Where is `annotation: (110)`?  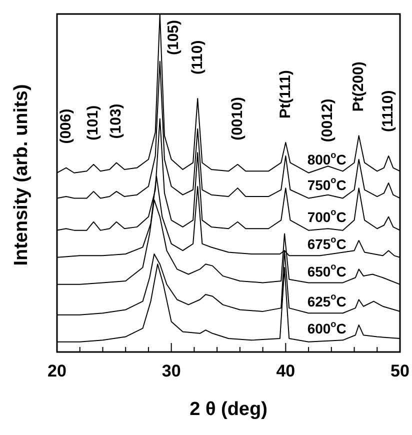 annotation: (110) is located at coordinates (197, 57).